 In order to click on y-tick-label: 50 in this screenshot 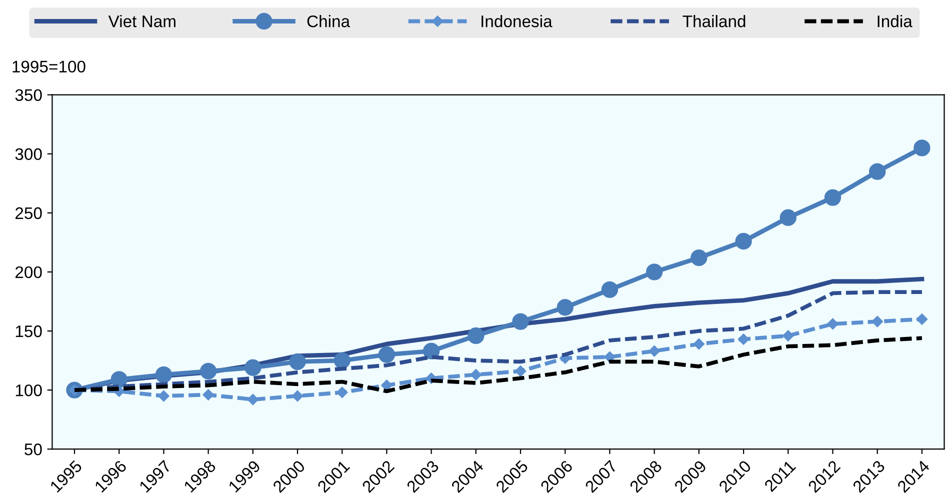, I will do `click(33, 450)`.